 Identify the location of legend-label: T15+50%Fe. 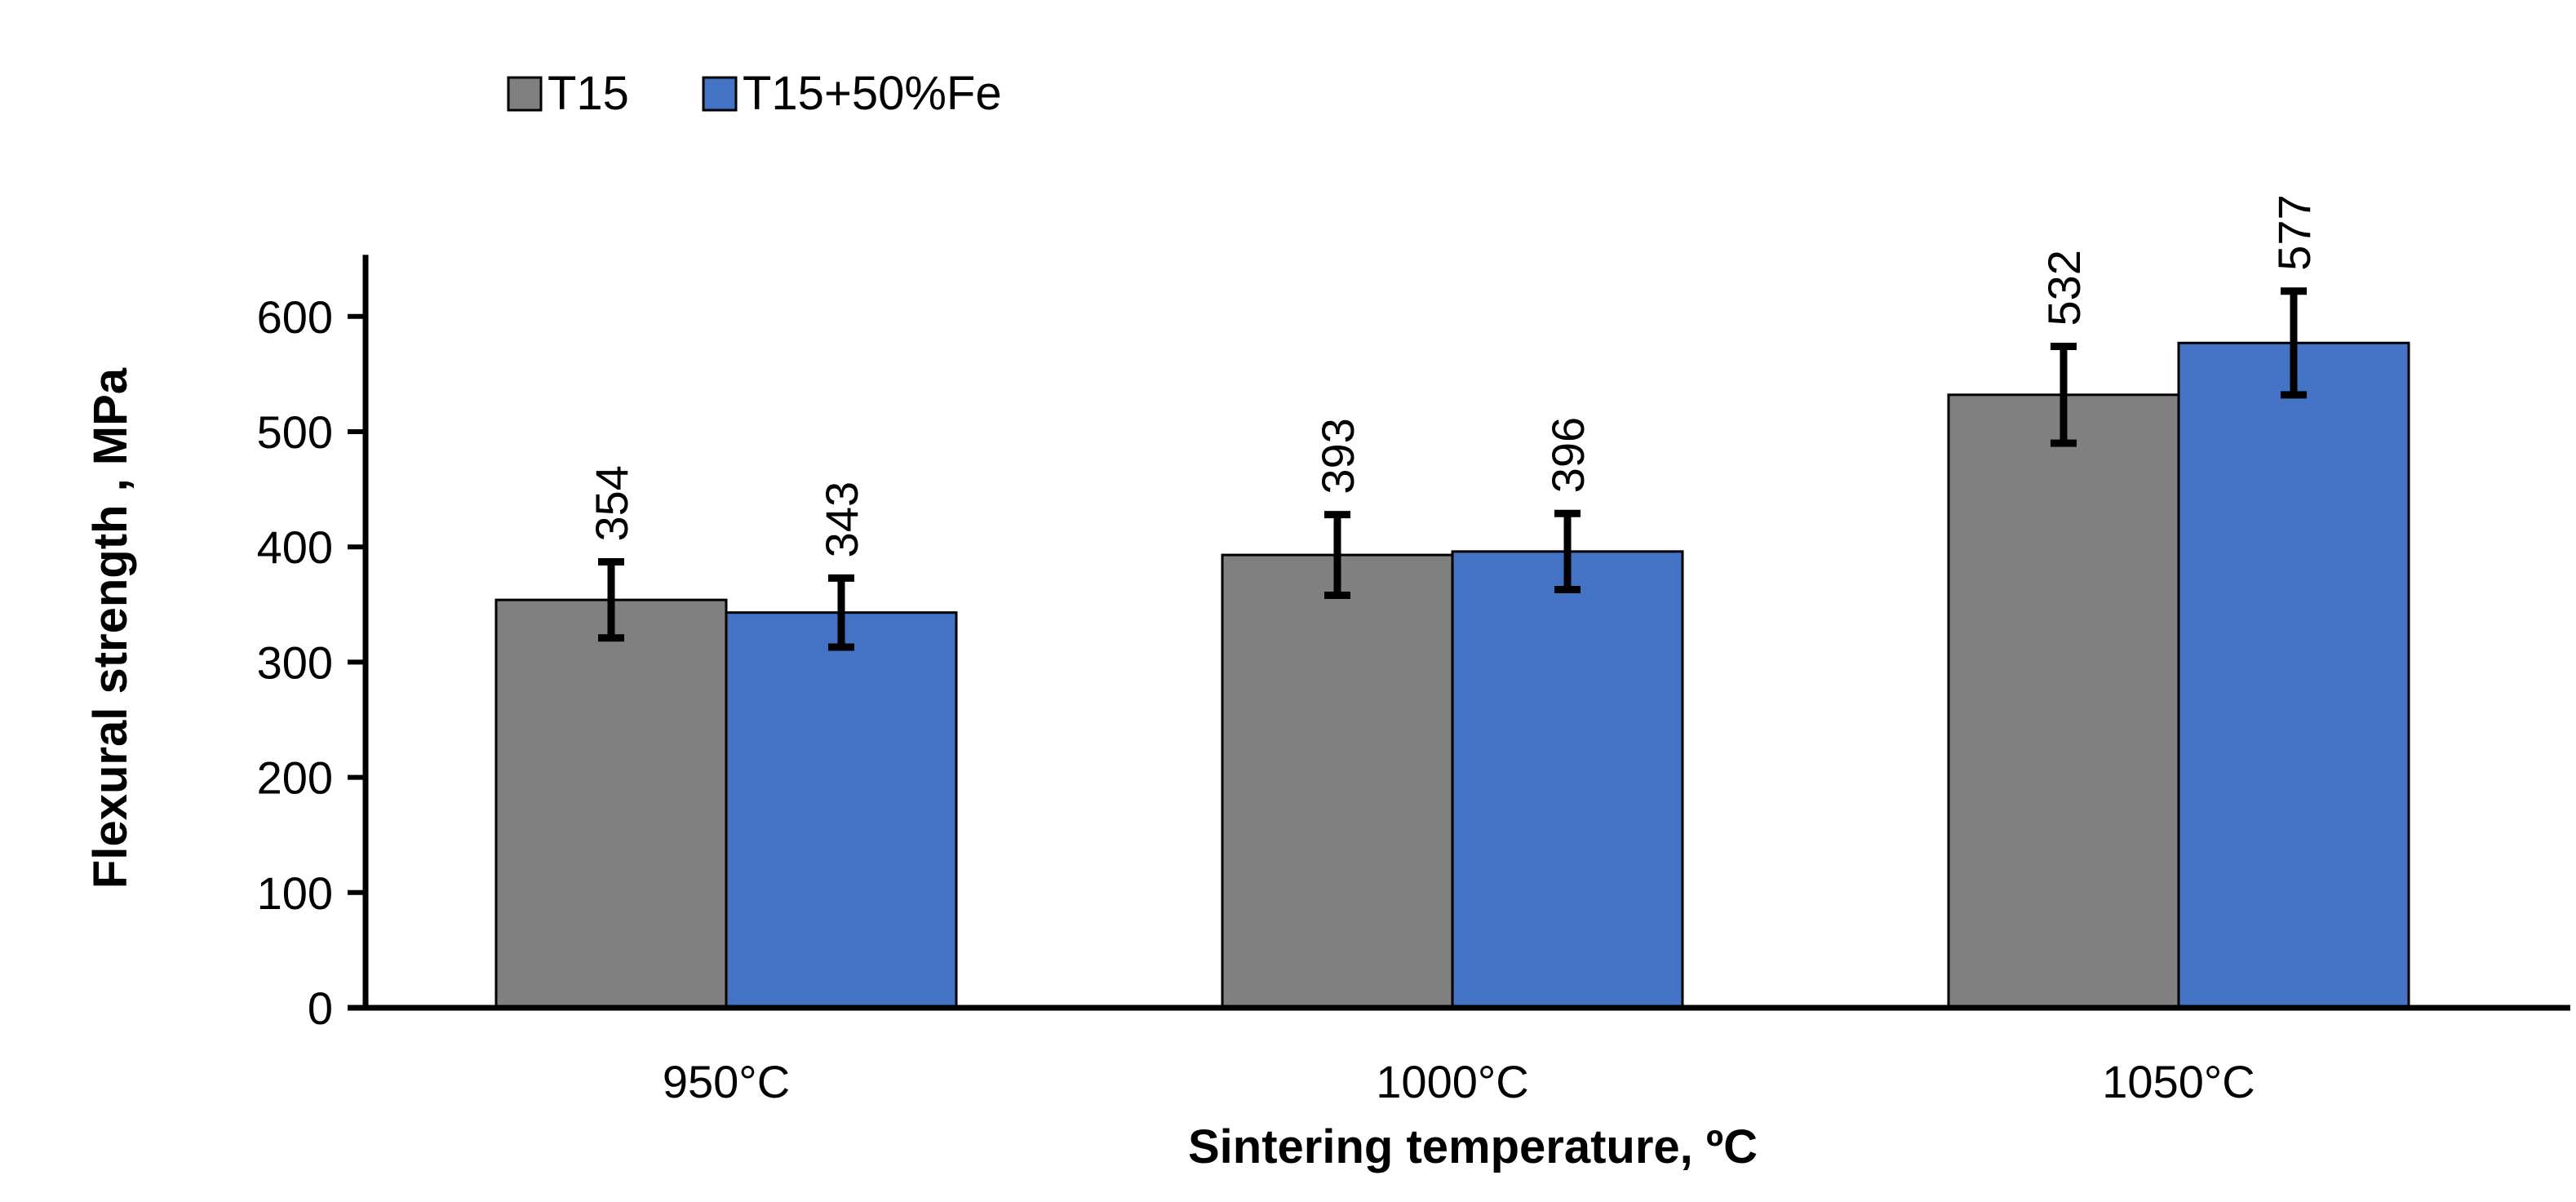
(872, 94).